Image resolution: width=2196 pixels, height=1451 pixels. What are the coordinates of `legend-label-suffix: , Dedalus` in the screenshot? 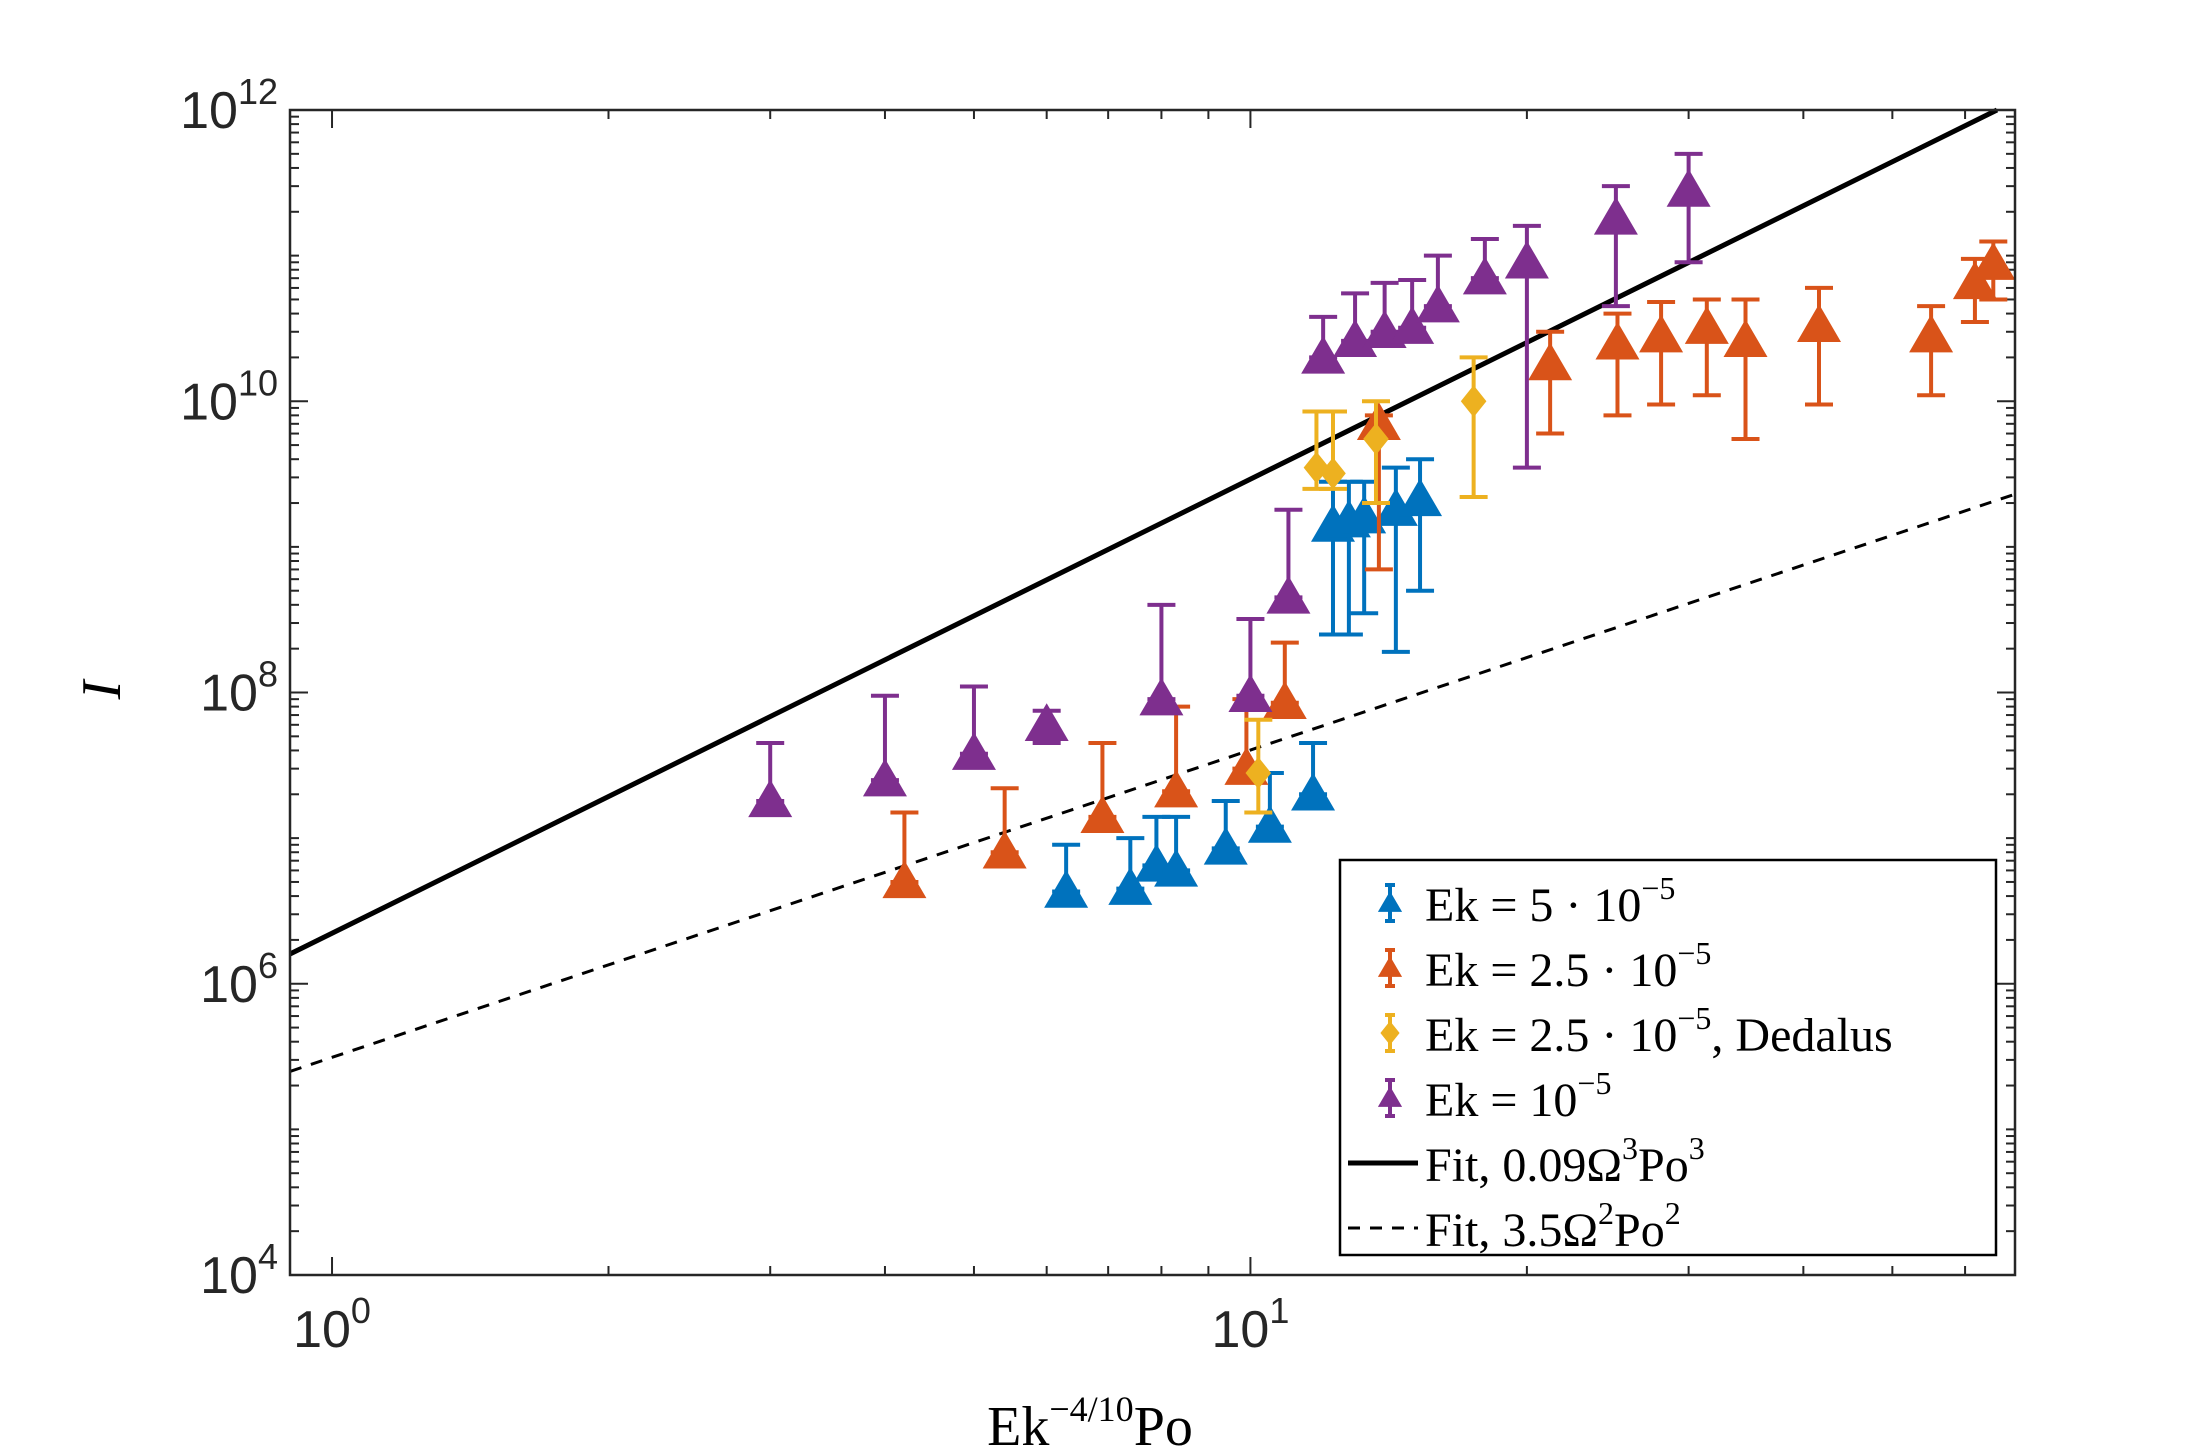 It's located at (1801, 1035).